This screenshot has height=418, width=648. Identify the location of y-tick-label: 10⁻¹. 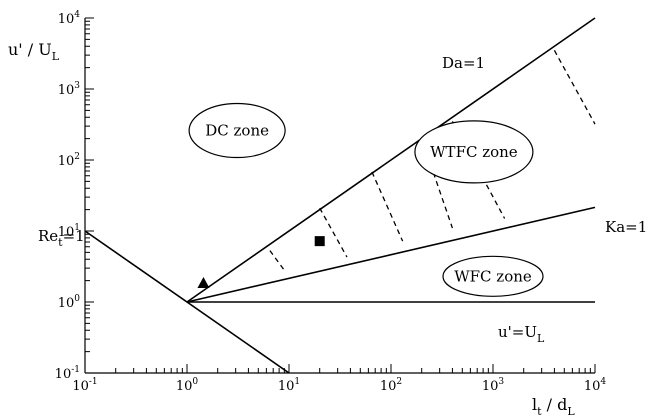
(67, 373).